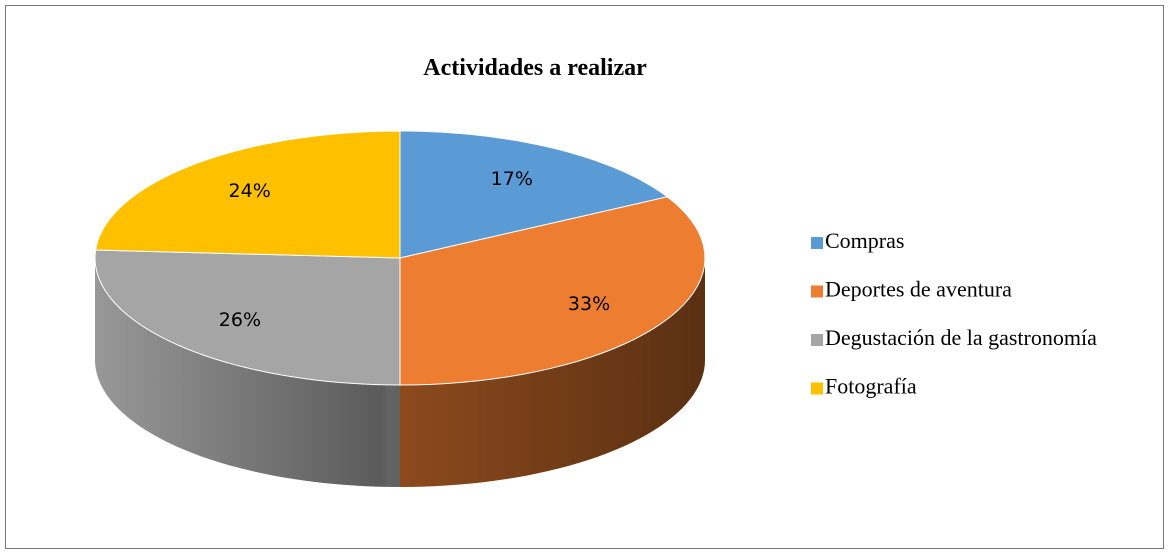 The height and width of the screenshot is (554, 1169). Describe the element at coordinates (871, 386) in the screenshot. I see `legend-label: Fotografía` at that location.